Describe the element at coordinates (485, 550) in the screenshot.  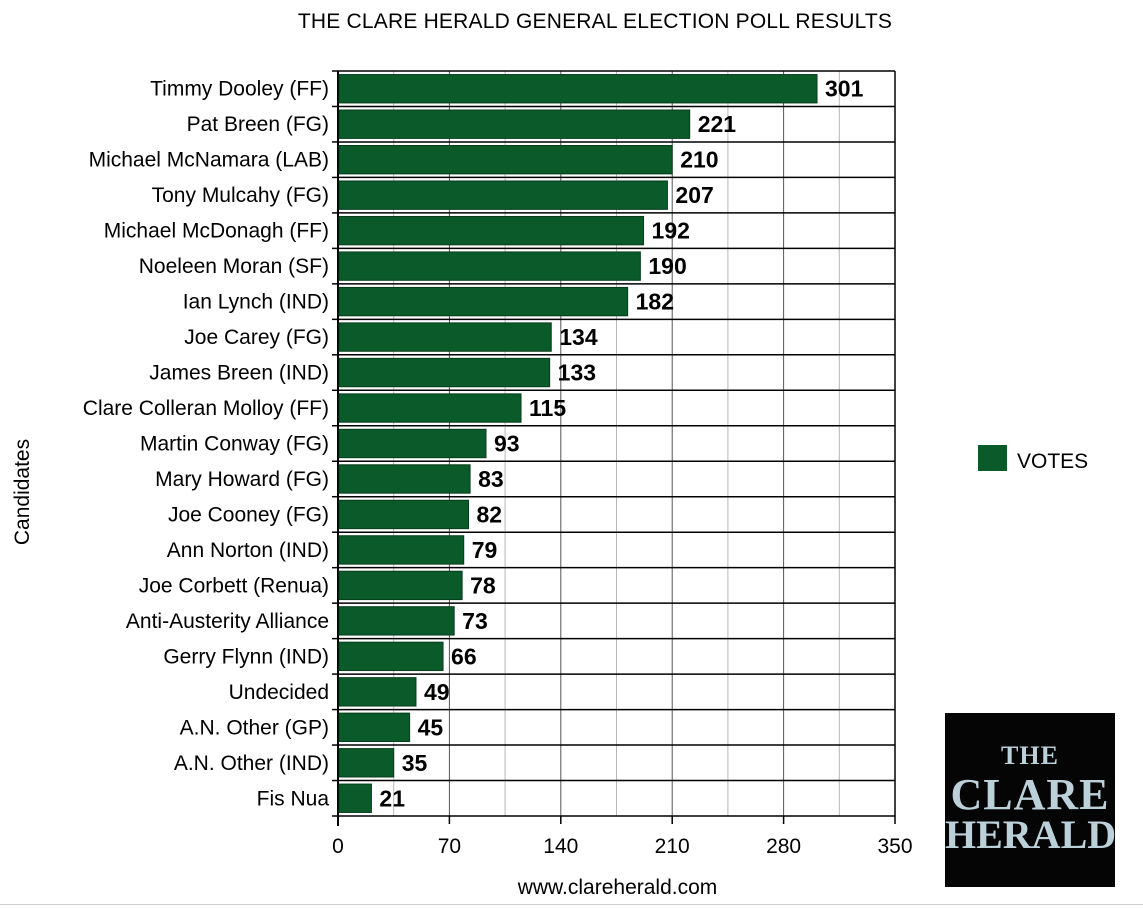
I see `value-label: 79` at that location.